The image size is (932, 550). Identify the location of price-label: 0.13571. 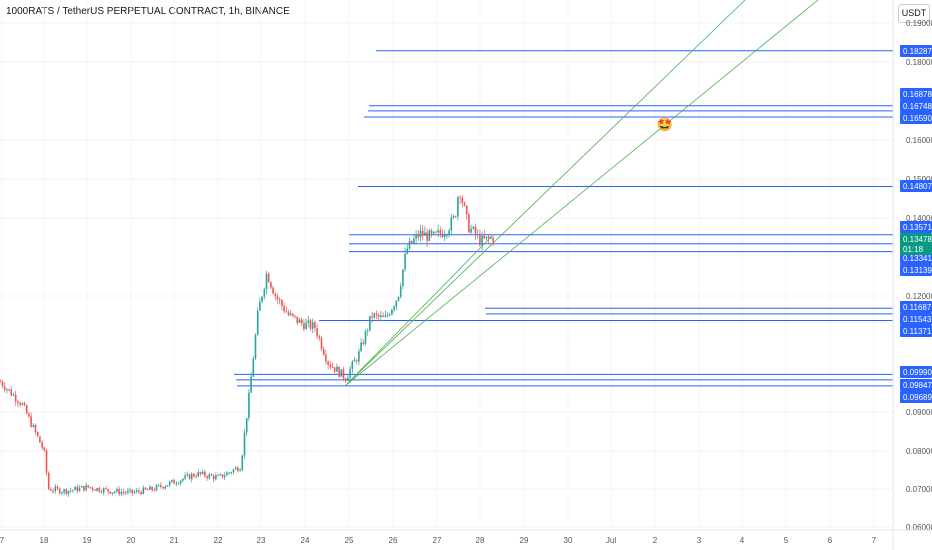
(917, 227).